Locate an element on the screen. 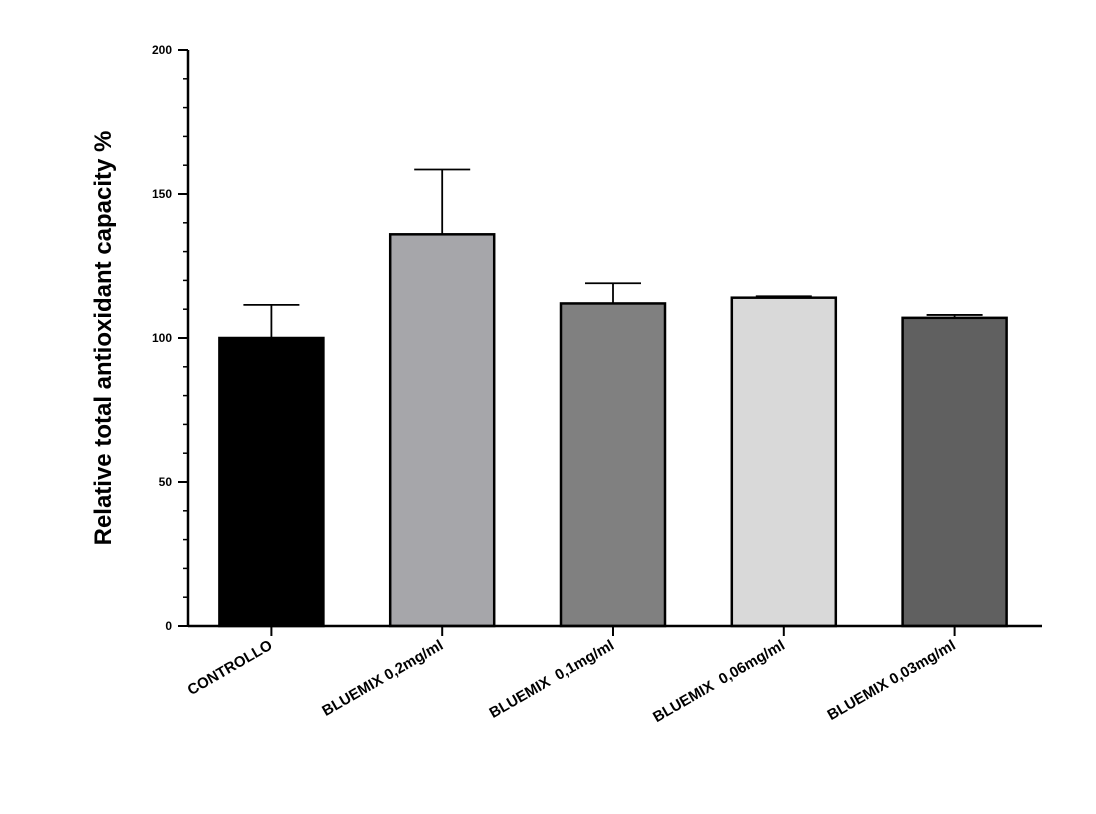  x-tick-label: BLUEMIX 0,1mg/ml is located at coordinates (552, 679).